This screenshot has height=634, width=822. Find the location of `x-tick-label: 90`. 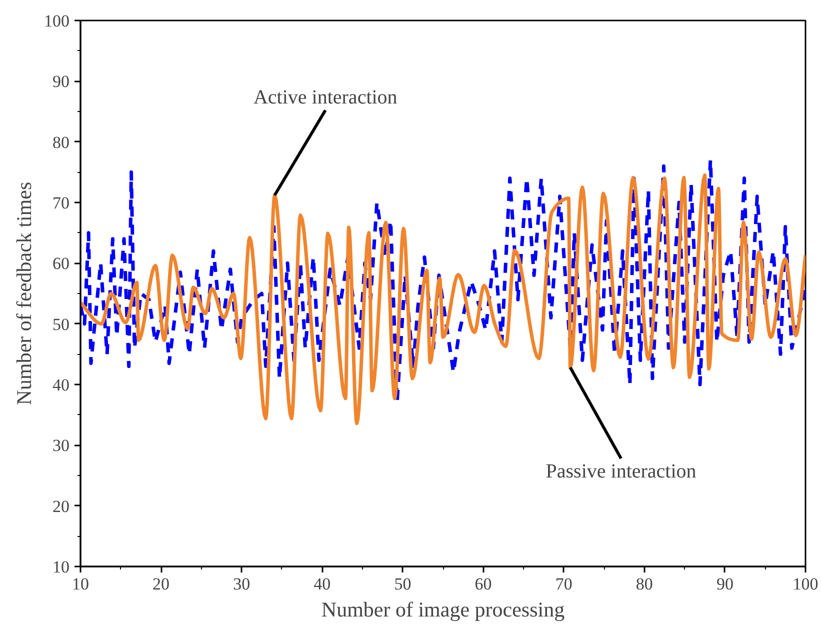

x-tick-label: 90 is located at coordinates (725, 584).